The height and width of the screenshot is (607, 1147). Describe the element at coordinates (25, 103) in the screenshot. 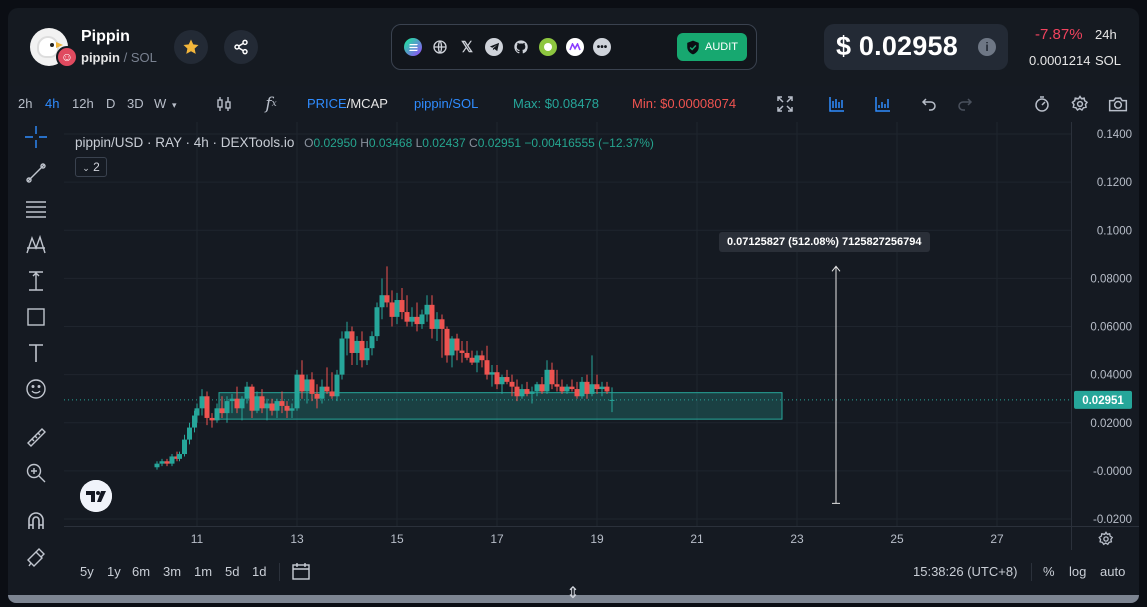

I see `interval-2h: 2h` at that location.